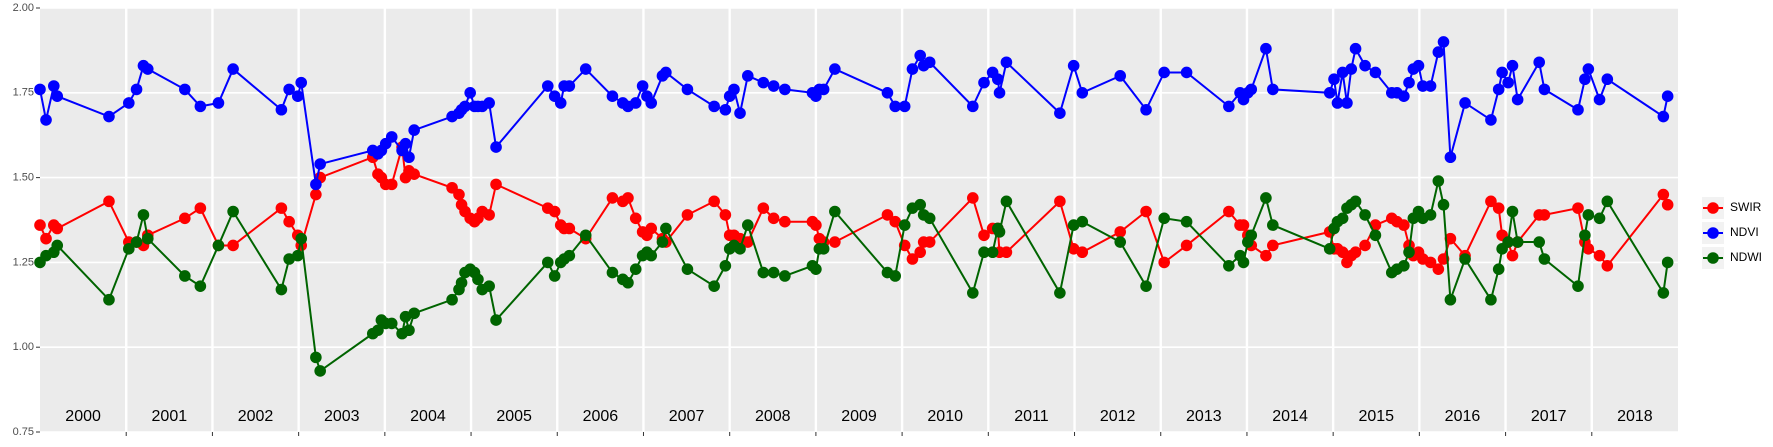 This screenshot has height=447, width=1773. I want to click on y-tick-label: 1.25, so click(23, 262).